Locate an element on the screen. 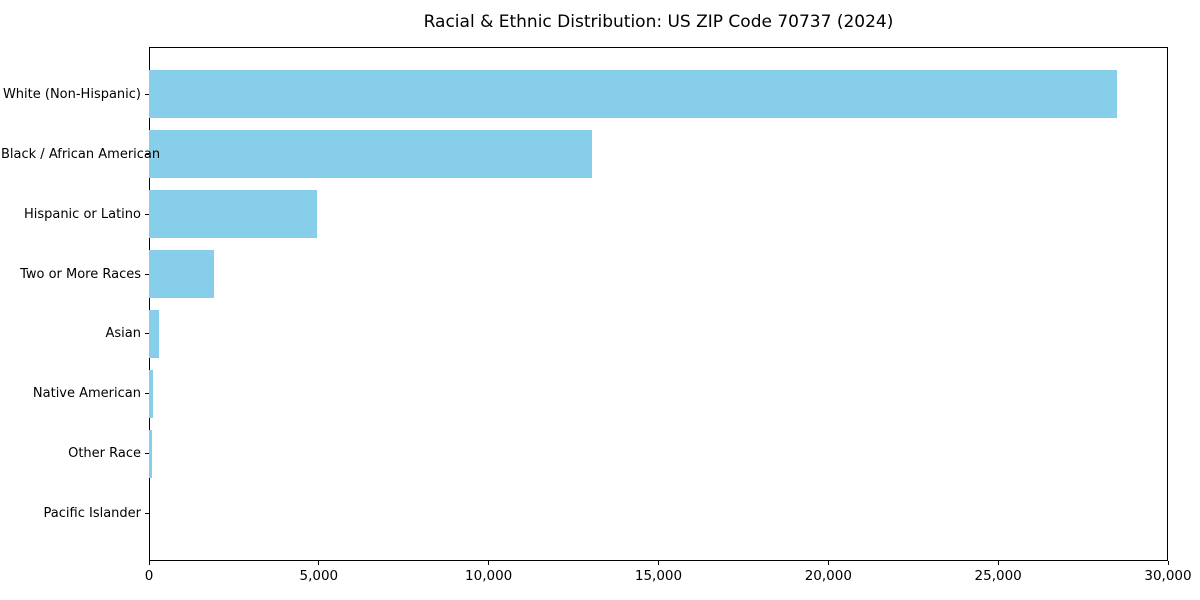 This screenshot has height=600, width=1200. x-axis-tick-label: 25,000 is located at coordinates (998, 576).